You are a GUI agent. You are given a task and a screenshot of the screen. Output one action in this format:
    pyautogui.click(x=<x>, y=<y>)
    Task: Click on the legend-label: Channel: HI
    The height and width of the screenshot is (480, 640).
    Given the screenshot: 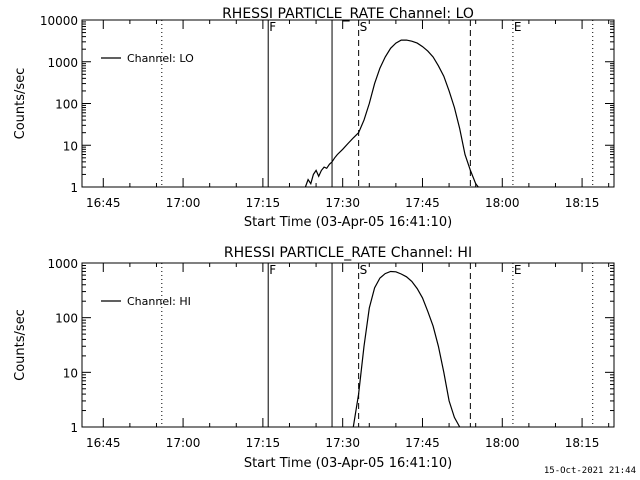 What is the action you would take?
    pyautogui.click(x=159, y=301)
    